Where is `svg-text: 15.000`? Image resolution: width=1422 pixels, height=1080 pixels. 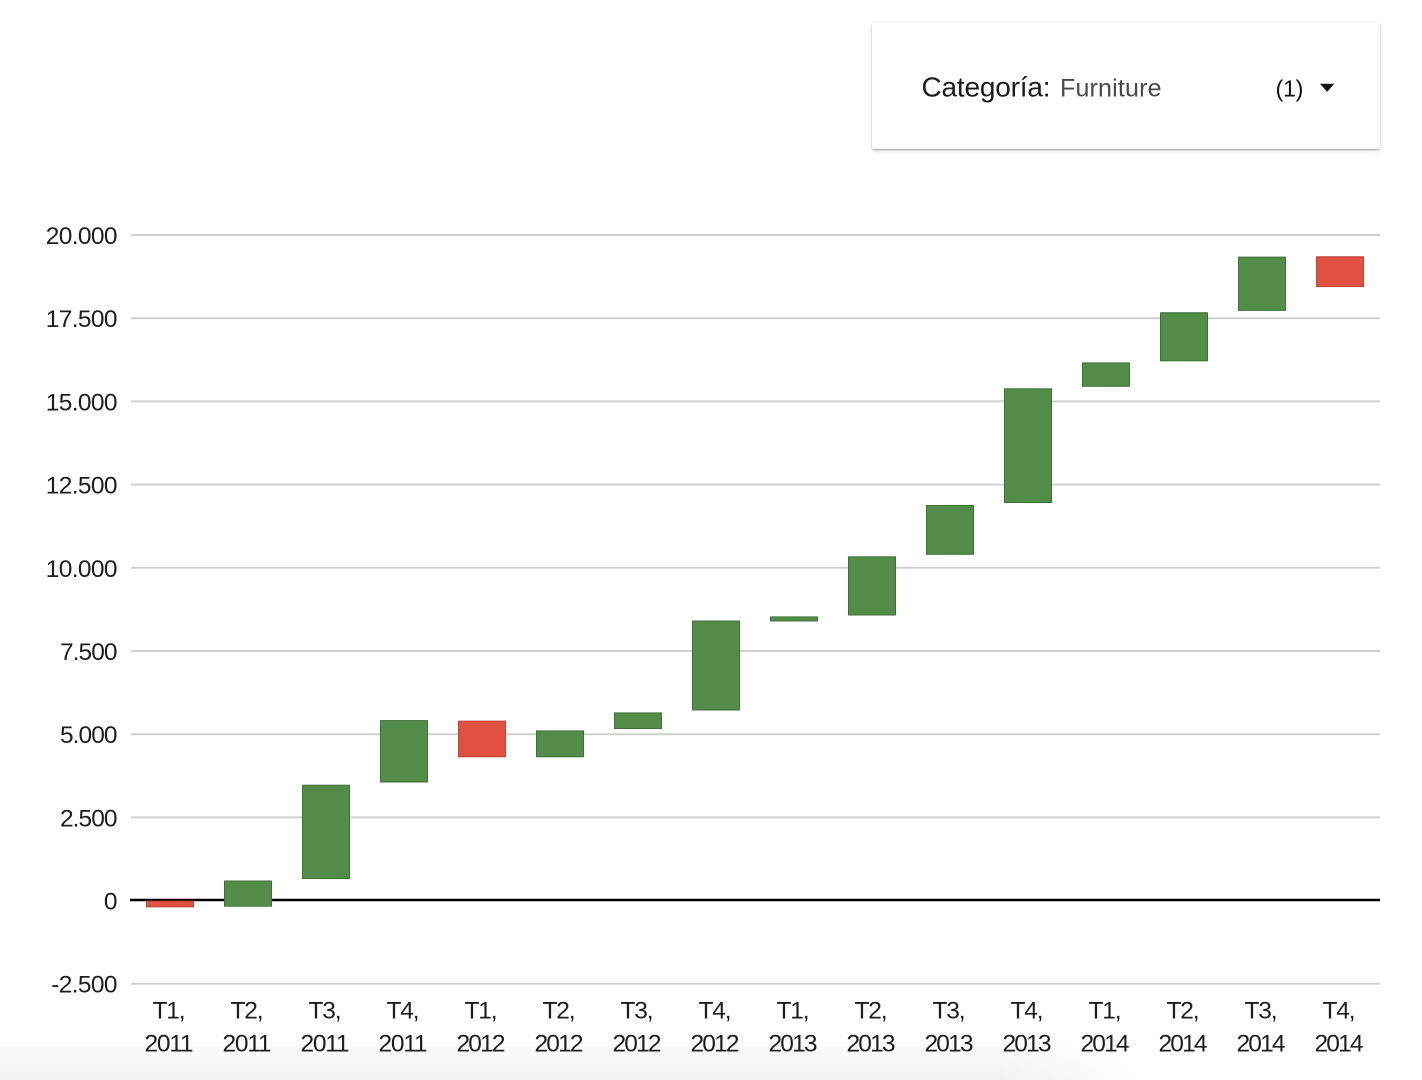
svg-text: 15.000 is located at coordinates (82, 402).